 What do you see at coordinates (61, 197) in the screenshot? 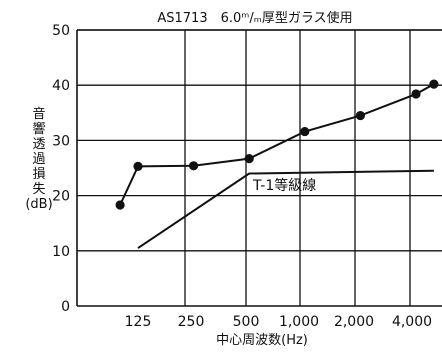
I see `y-tick-label-20: 20` at bounding box center [61, 197].